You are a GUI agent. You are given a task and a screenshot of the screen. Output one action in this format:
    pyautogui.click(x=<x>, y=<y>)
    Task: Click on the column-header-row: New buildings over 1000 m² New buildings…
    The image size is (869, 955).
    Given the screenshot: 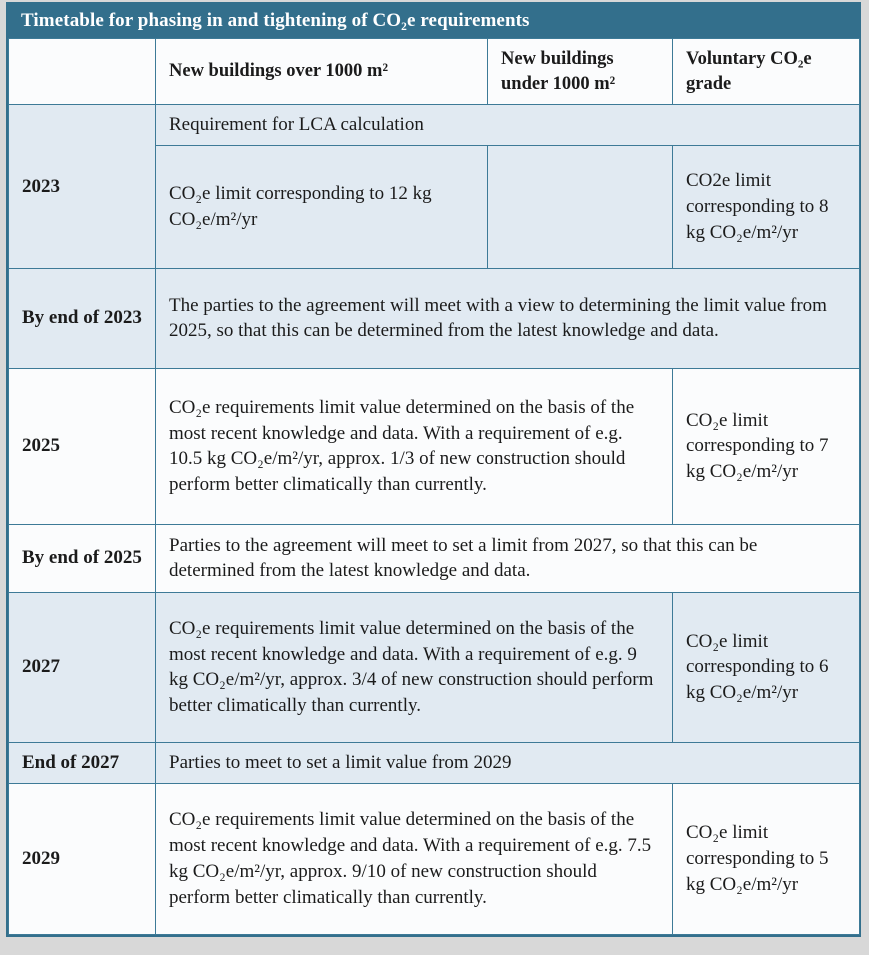 What is the action you would take?
    pyautogui.click(x=434, y=71)
    